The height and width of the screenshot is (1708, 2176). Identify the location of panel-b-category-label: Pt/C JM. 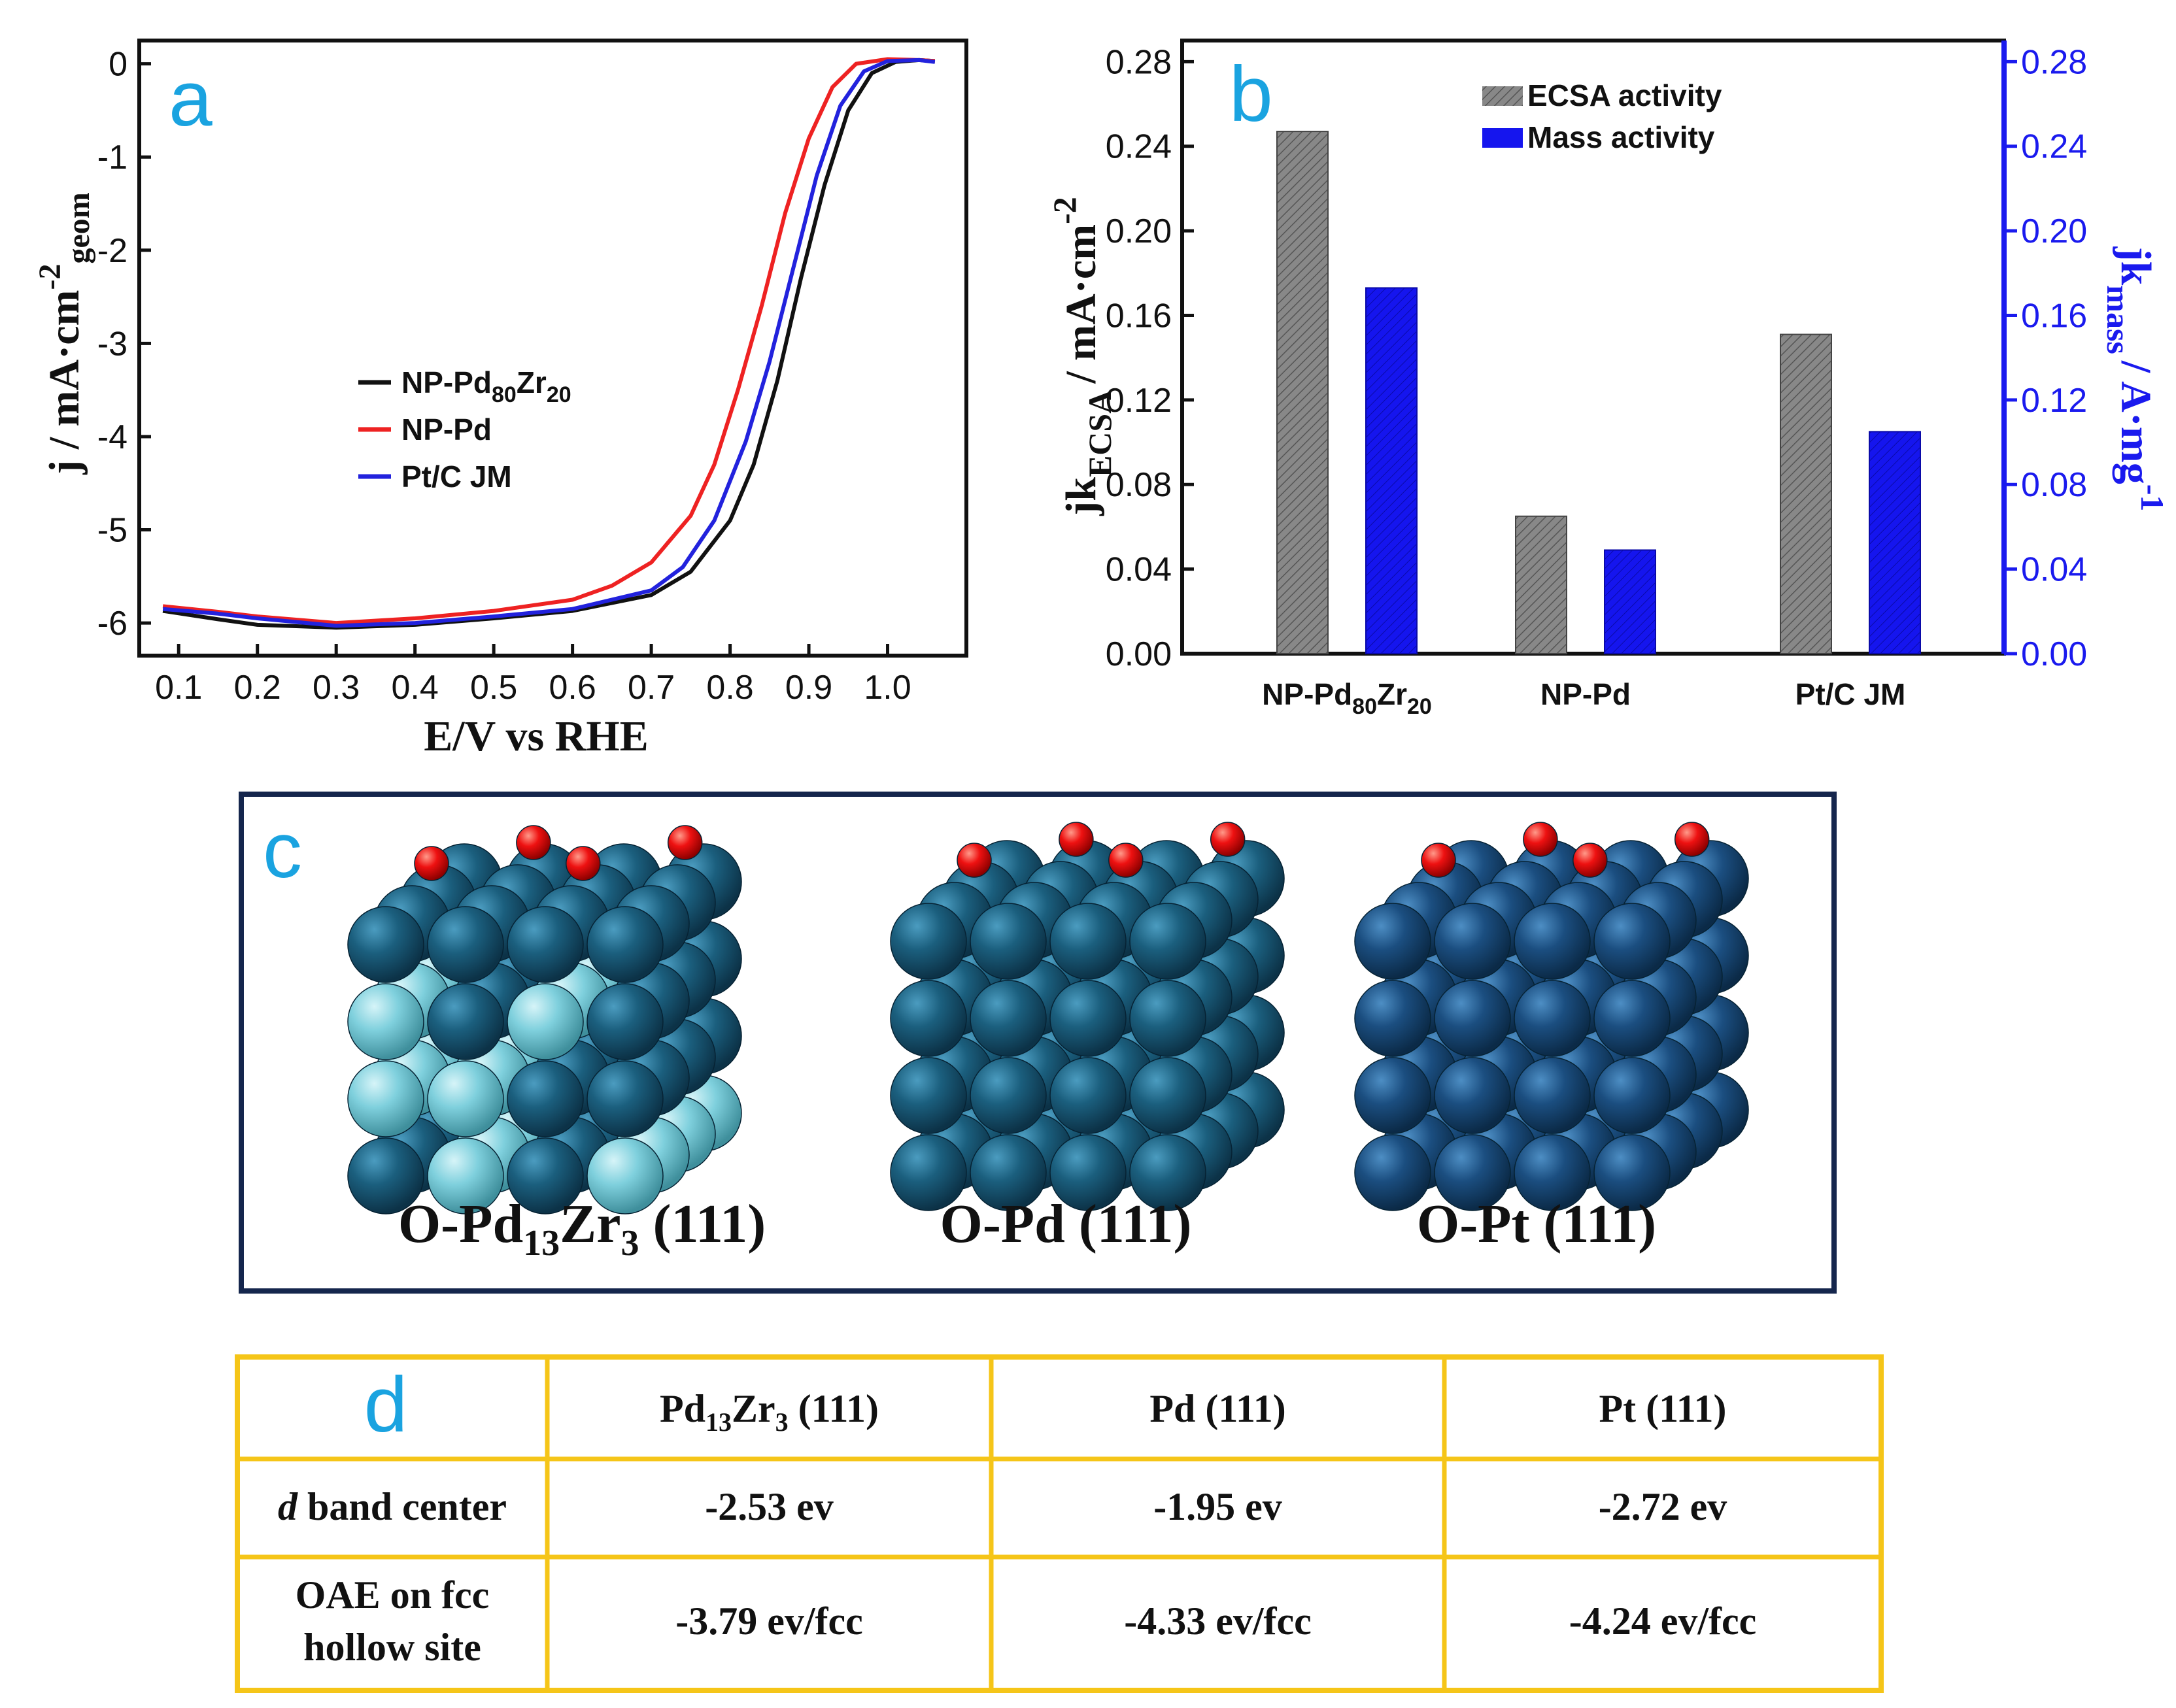
(1850, 694).